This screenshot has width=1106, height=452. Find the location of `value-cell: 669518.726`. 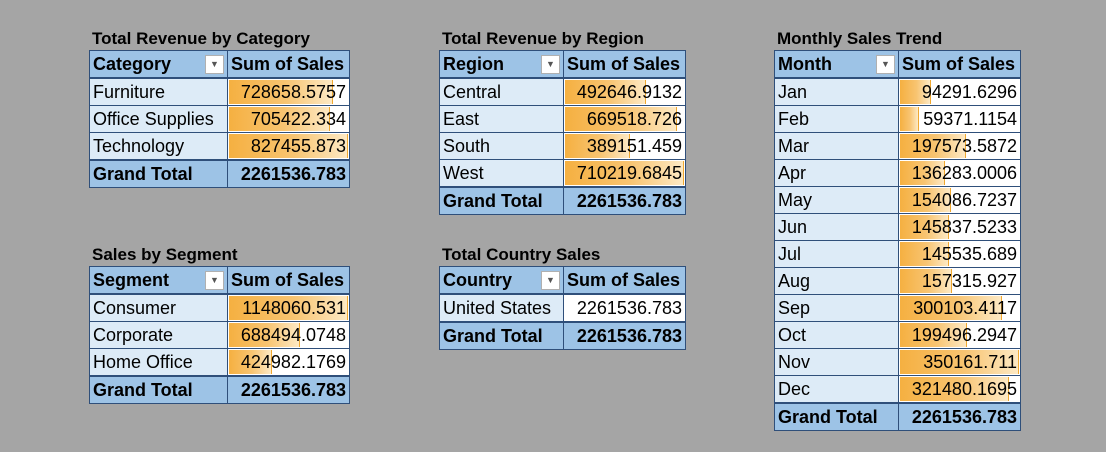

value-cell: 669518.726 is located at coordinates (624, 119).